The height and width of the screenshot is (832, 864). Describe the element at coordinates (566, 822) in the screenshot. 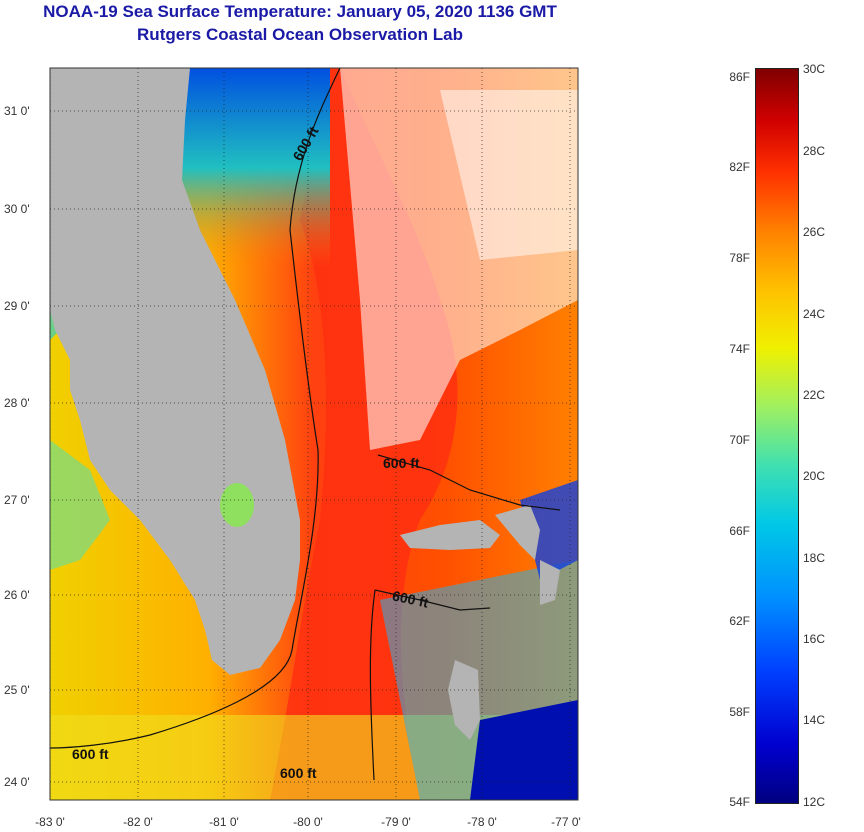

I see `lon-label: -77 0'` at that location.